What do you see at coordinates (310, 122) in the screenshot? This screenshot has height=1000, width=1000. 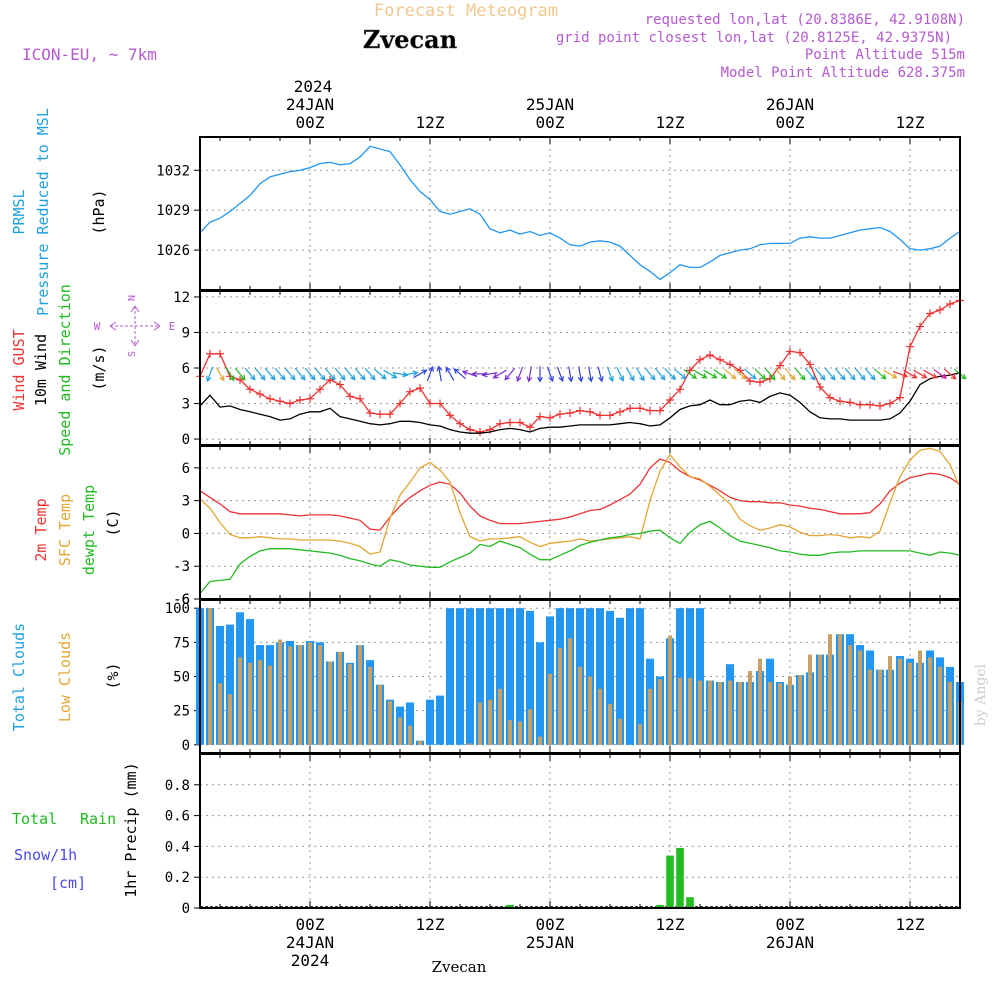 I see `top-hour-label: 00Z` at bounding box center [310, 122].